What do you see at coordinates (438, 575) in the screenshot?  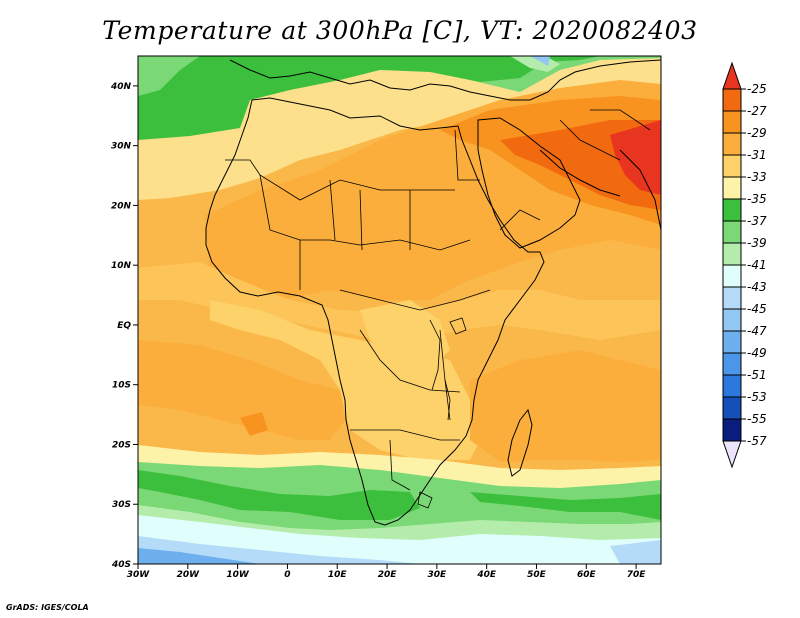 I see `lon-tick-label: 30E` at bounding box center [438, 575].